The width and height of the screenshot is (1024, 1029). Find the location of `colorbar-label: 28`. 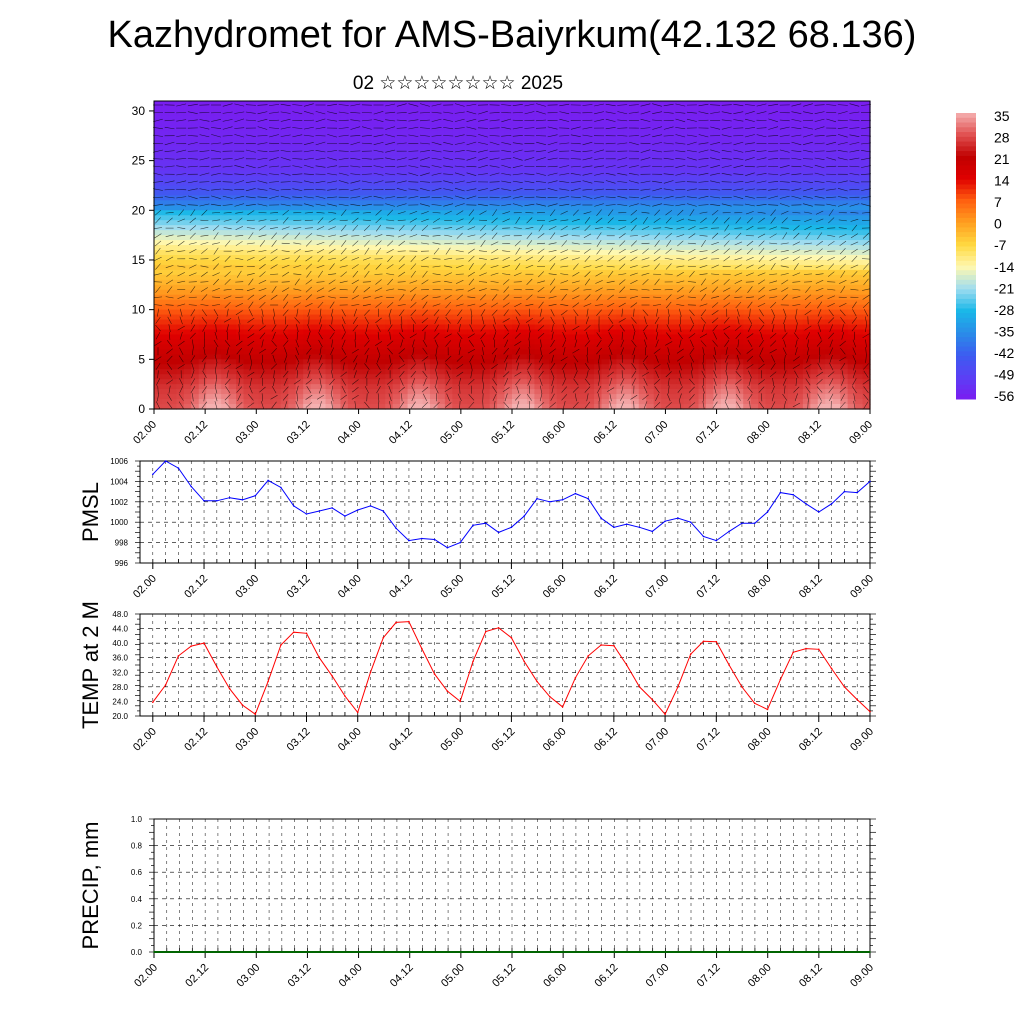

colorbar-label: 28 is located at coordinates (1002, 138).